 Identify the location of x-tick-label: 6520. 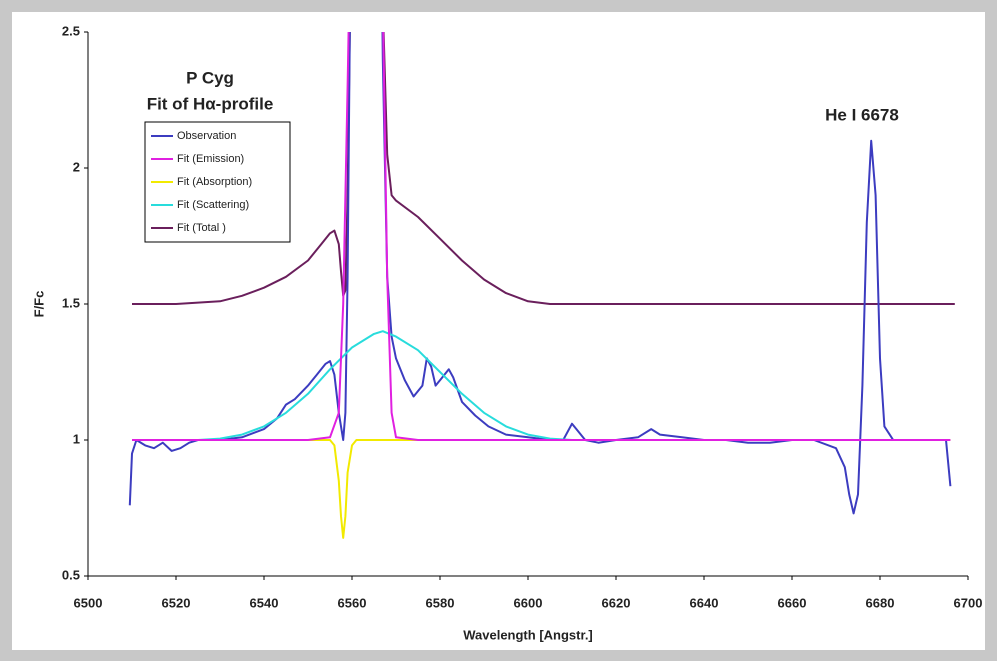
(176, 602).